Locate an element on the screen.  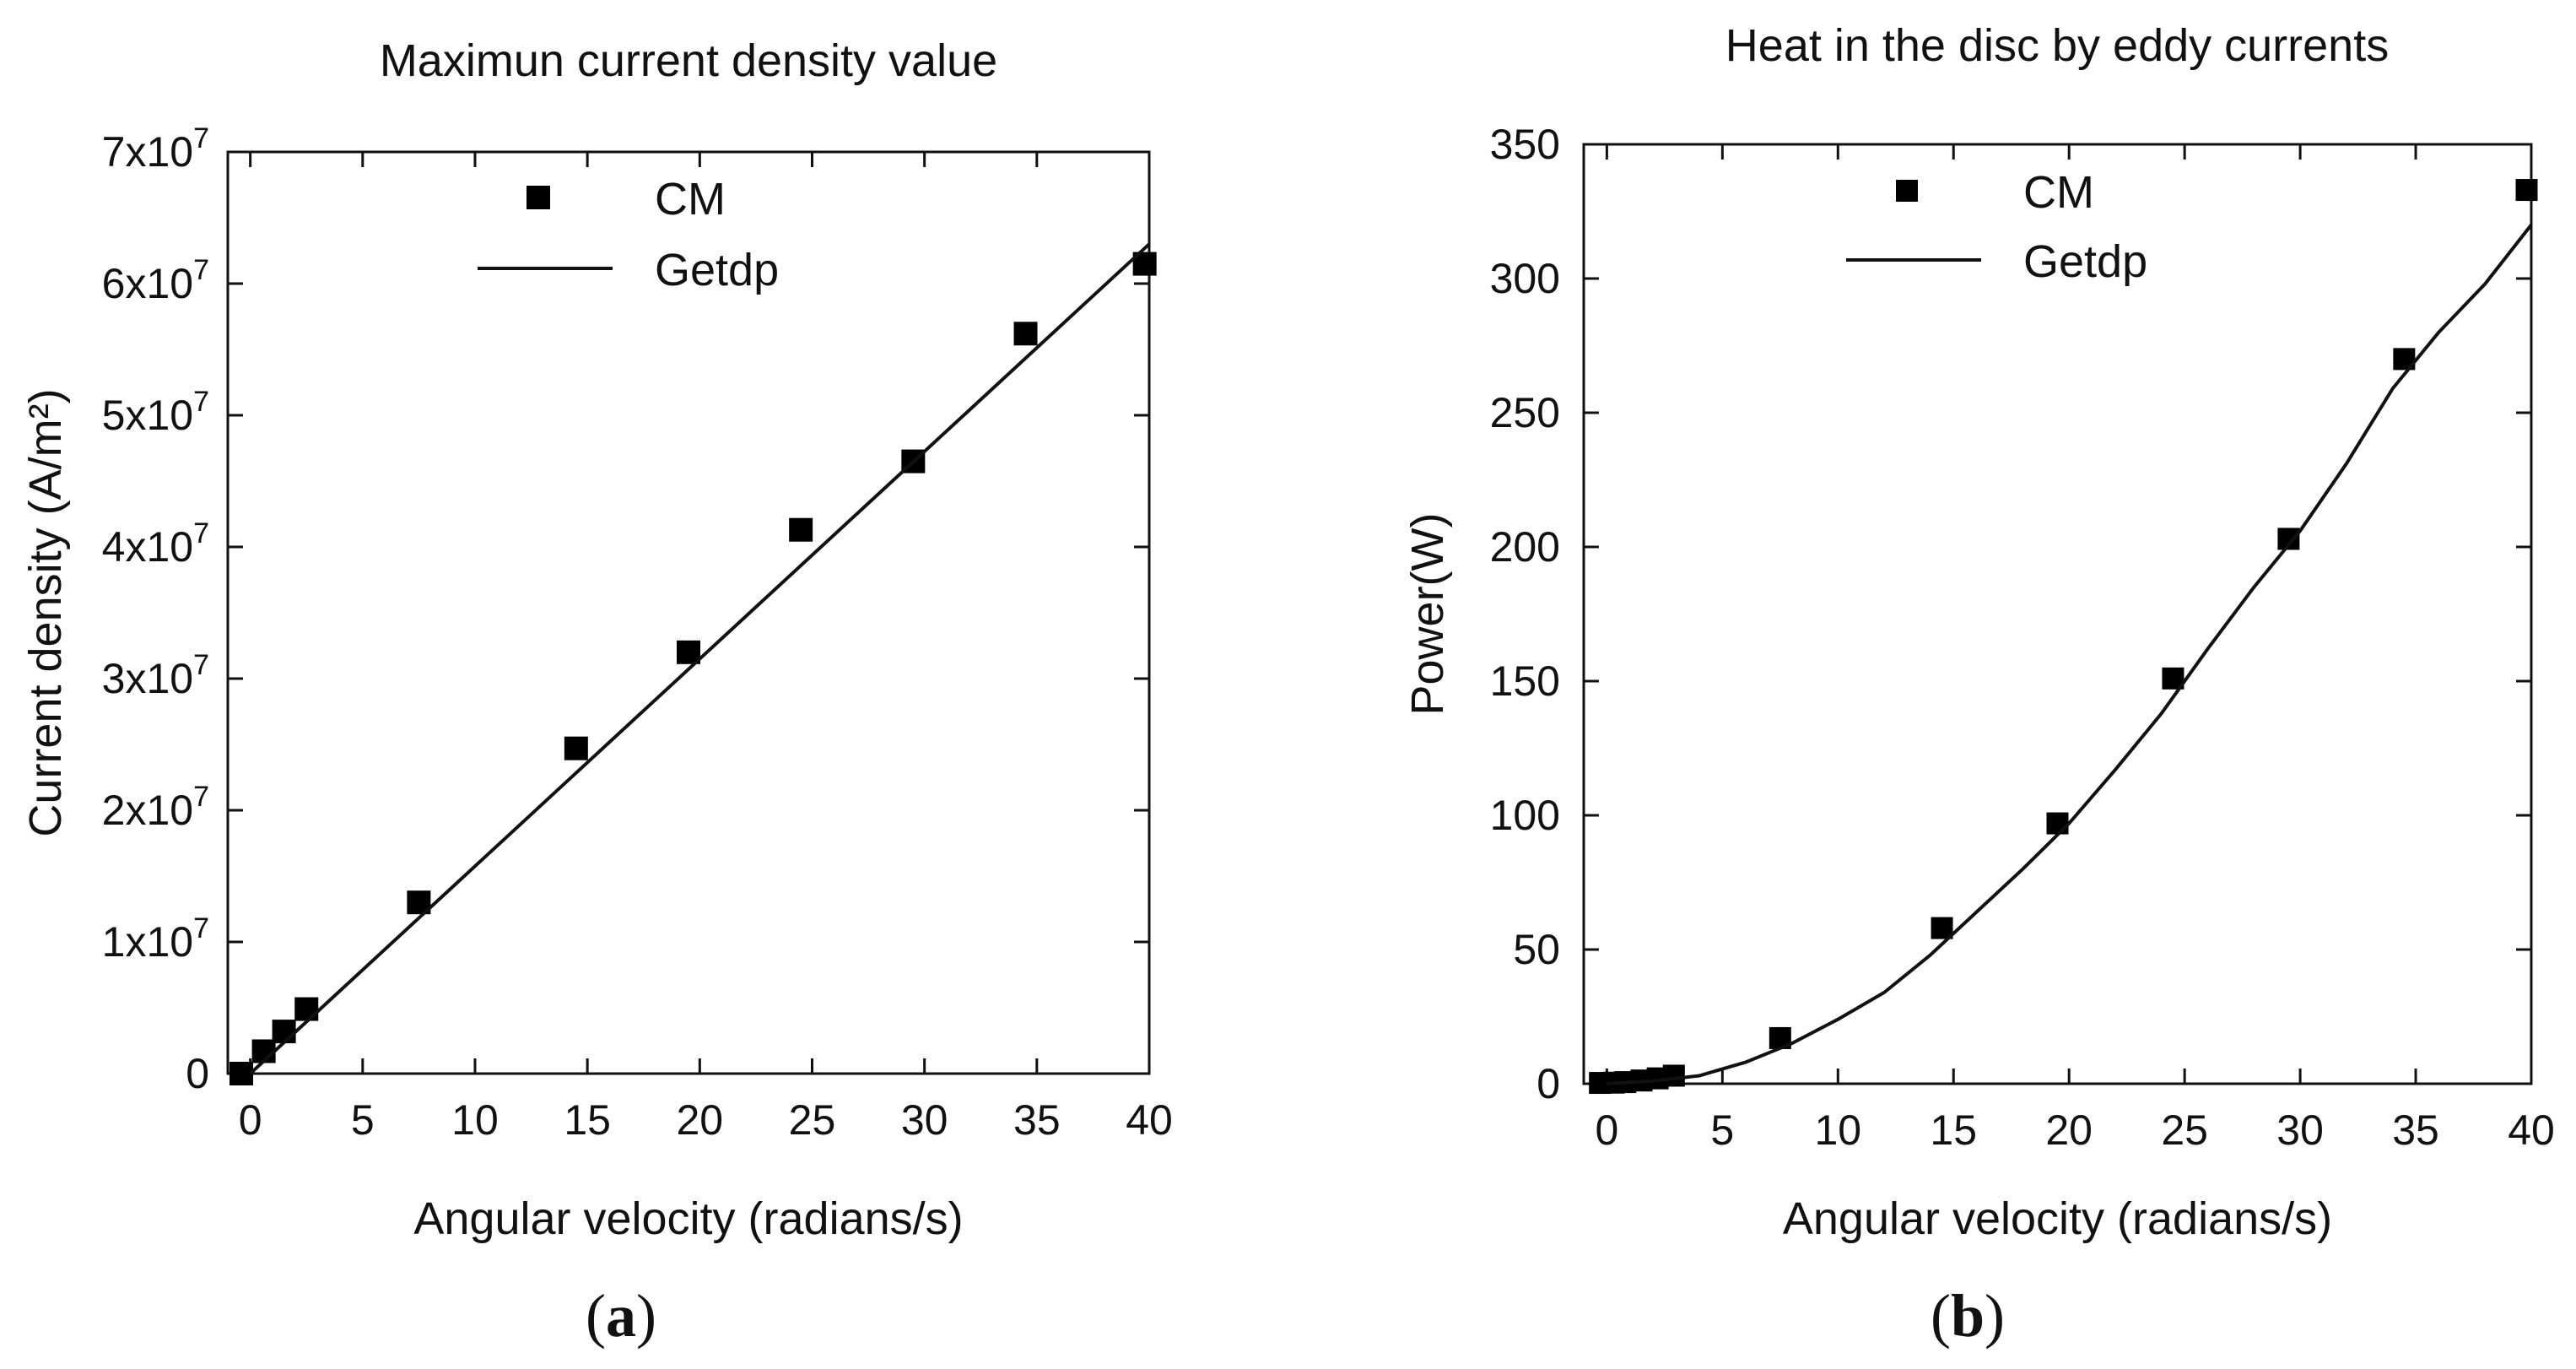
y-tick-mantissa: 350 is located at coordinates (1525, 144).